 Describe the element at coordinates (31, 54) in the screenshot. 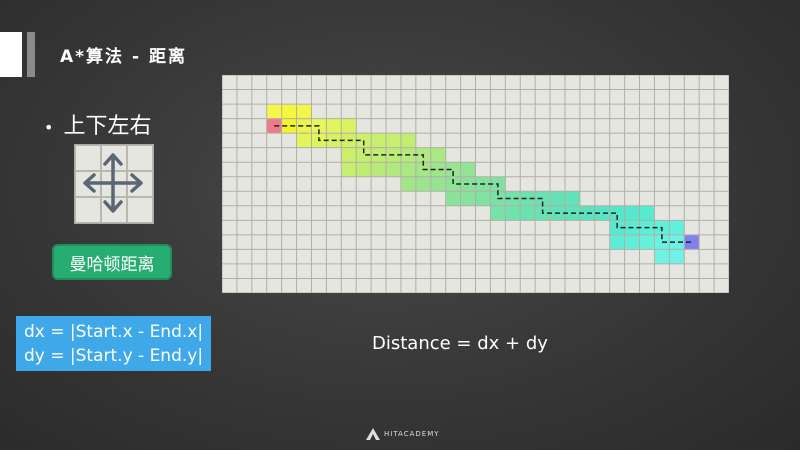

I see `title-accent-bar-secondary` at that location.